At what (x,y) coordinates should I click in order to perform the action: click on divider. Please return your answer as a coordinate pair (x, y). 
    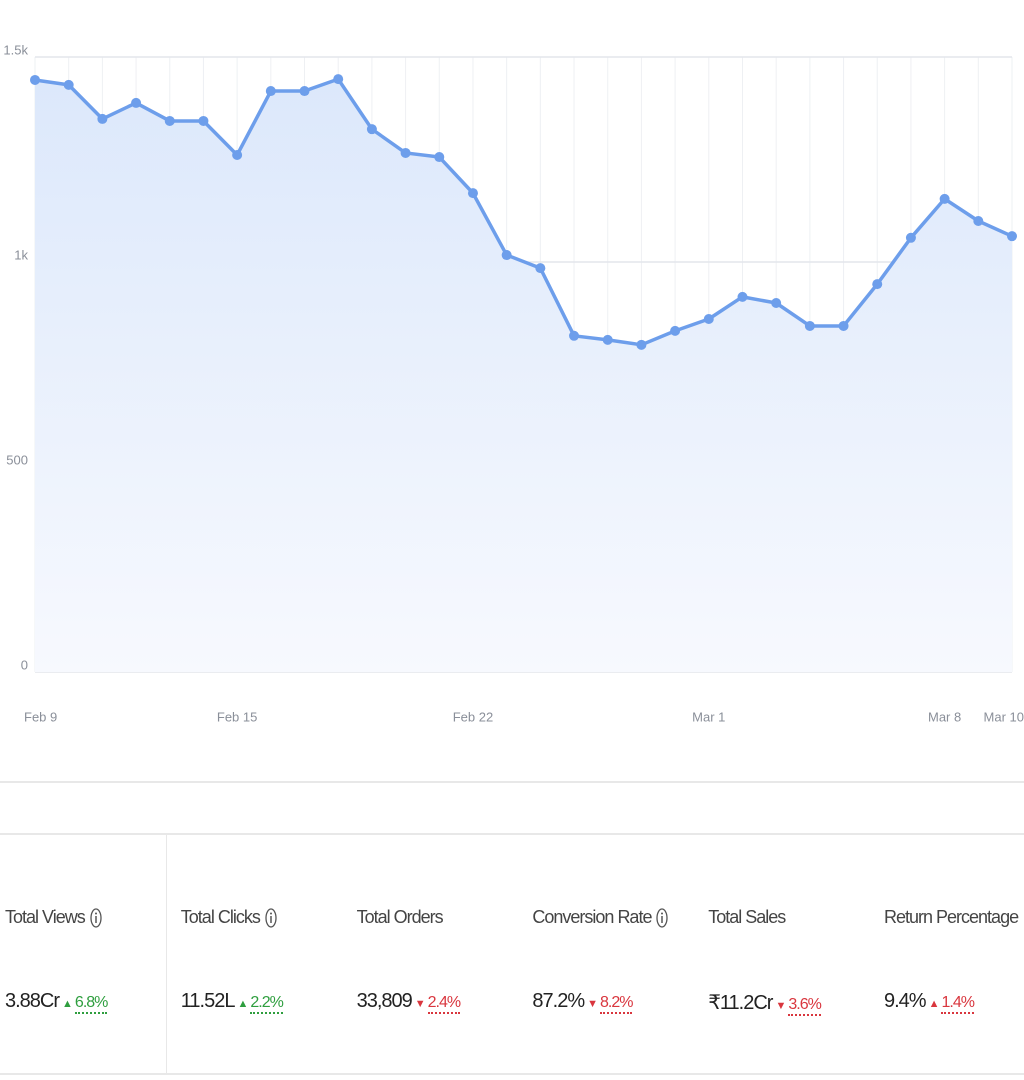
    Looking at the image, I should click on (166, 955).